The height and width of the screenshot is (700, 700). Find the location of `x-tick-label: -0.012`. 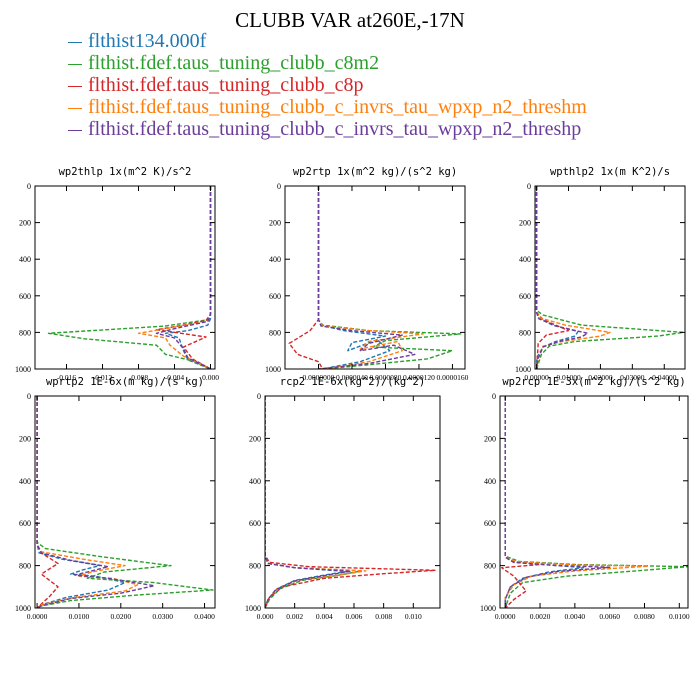

x-tick-label: -0.012 is located at coordinates (103, 377).